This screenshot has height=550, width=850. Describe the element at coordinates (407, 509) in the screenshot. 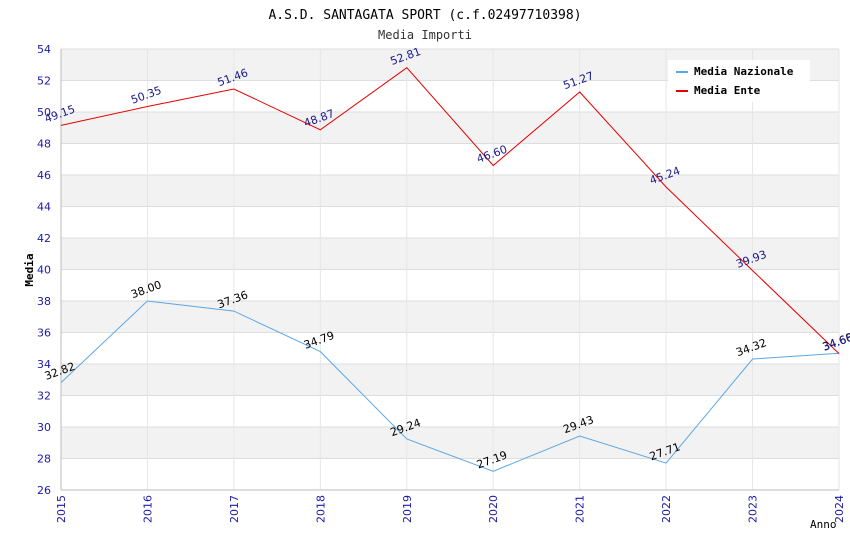

I see `x-tick-label: 2019` at that location.